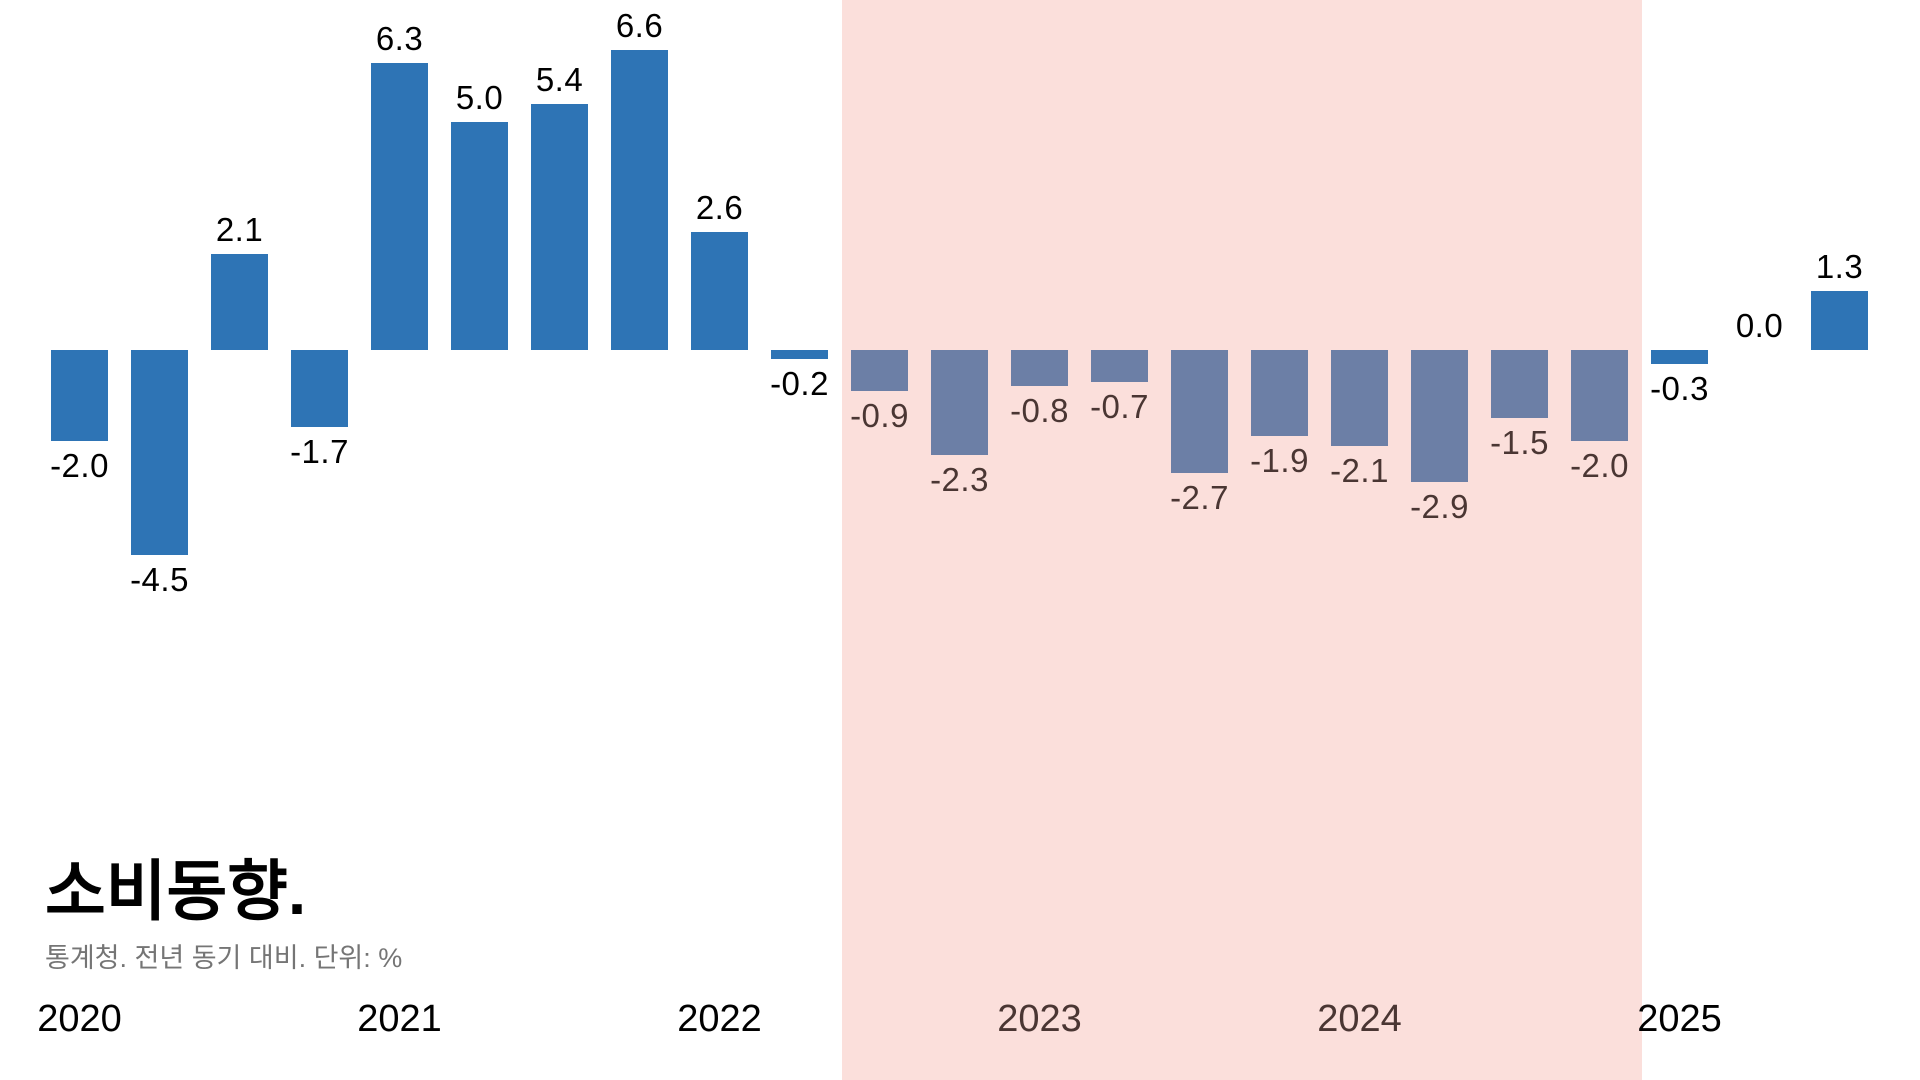 Image resolution: width=1920 pixels, height=1080 pixels. What do you see at coordinates (1359, 470) in the screenshot?
I see `bar-value-label: -2.1` at bounding box center [1359, 470].